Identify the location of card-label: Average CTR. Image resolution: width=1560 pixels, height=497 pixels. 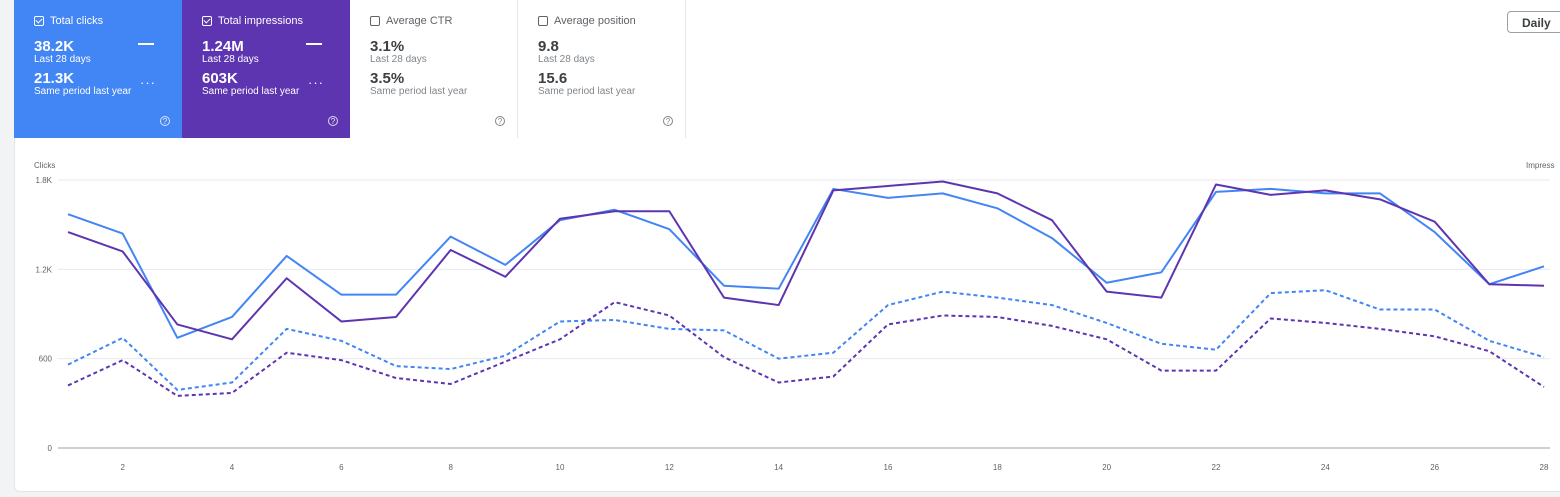
(419, 21).